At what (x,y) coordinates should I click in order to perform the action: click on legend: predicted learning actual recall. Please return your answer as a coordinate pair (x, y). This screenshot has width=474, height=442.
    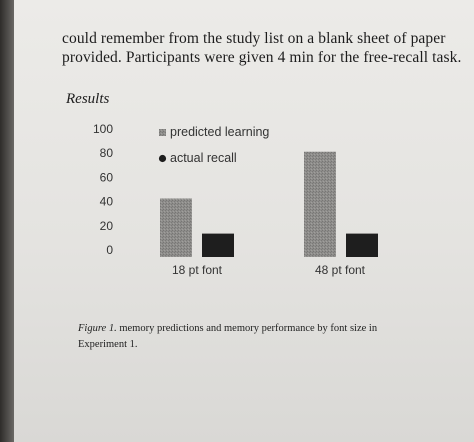
    Looking at the image, I should click on (213, 145).